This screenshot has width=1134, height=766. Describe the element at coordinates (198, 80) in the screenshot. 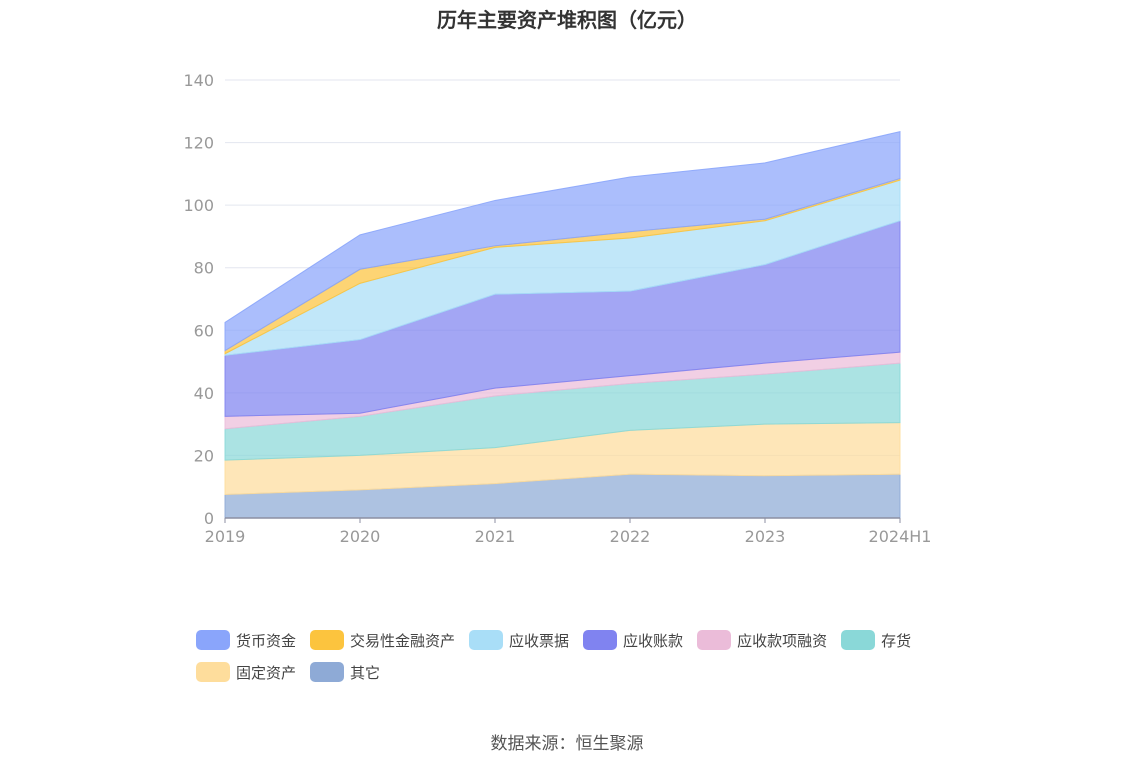

I see `y-tick-label: 140` at that location.